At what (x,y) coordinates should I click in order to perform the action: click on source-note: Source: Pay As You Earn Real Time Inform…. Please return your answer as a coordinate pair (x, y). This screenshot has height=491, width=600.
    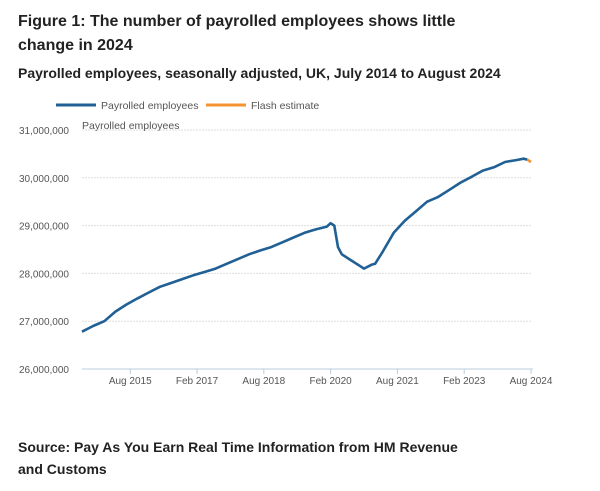
    Looking at the image, I should click on (238, 458).